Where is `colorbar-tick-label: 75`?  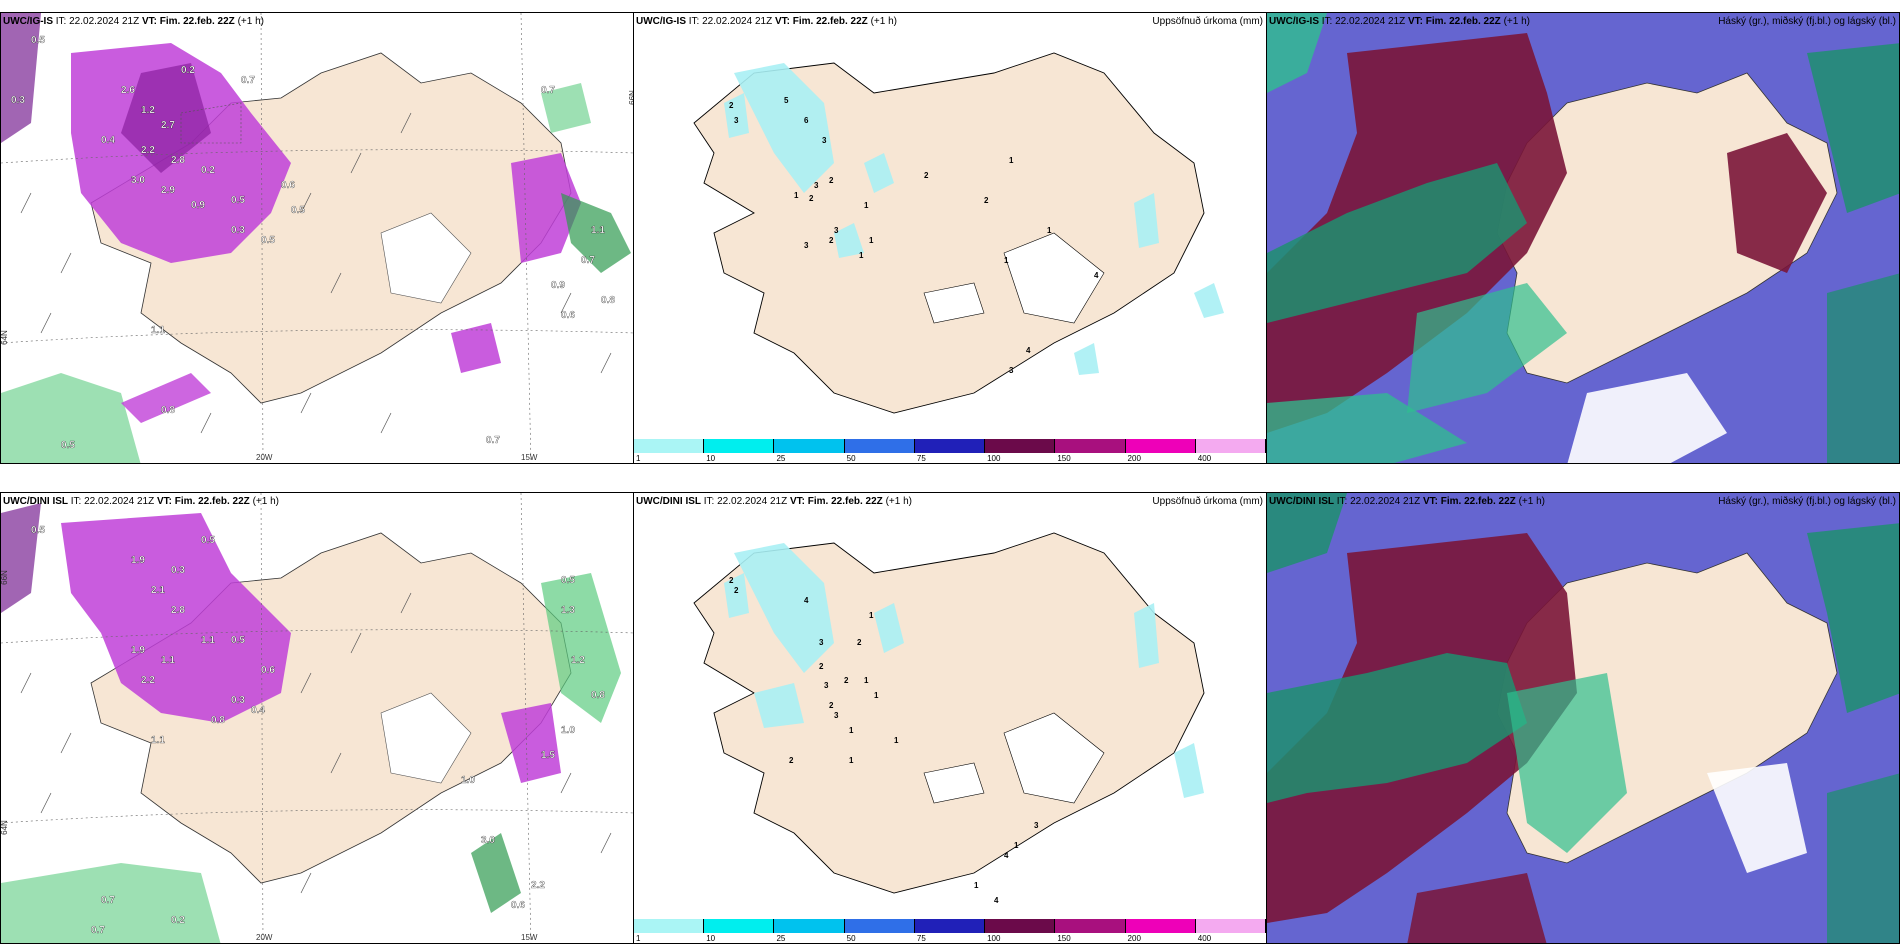 colorbar-tick-label: 75 is located at coordinates (921, 458).